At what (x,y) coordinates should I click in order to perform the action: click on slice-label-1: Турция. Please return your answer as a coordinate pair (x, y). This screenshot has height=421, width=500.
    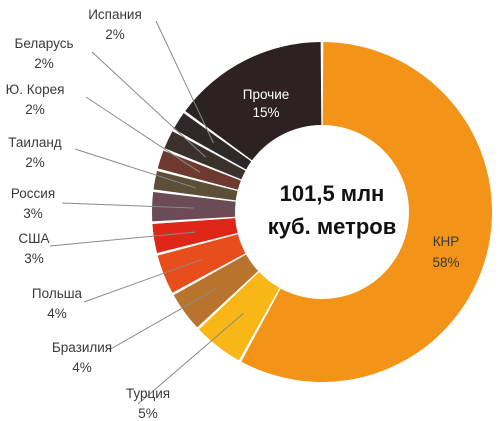
    Looking at the image, I should click on (148, 393).